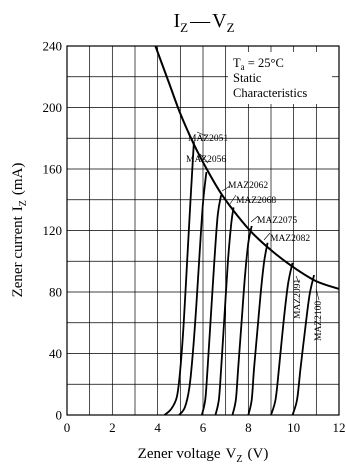  Describe the element at coordinates (224, 311) in the screenshot. I see `series-curve-maz2068` at that location.